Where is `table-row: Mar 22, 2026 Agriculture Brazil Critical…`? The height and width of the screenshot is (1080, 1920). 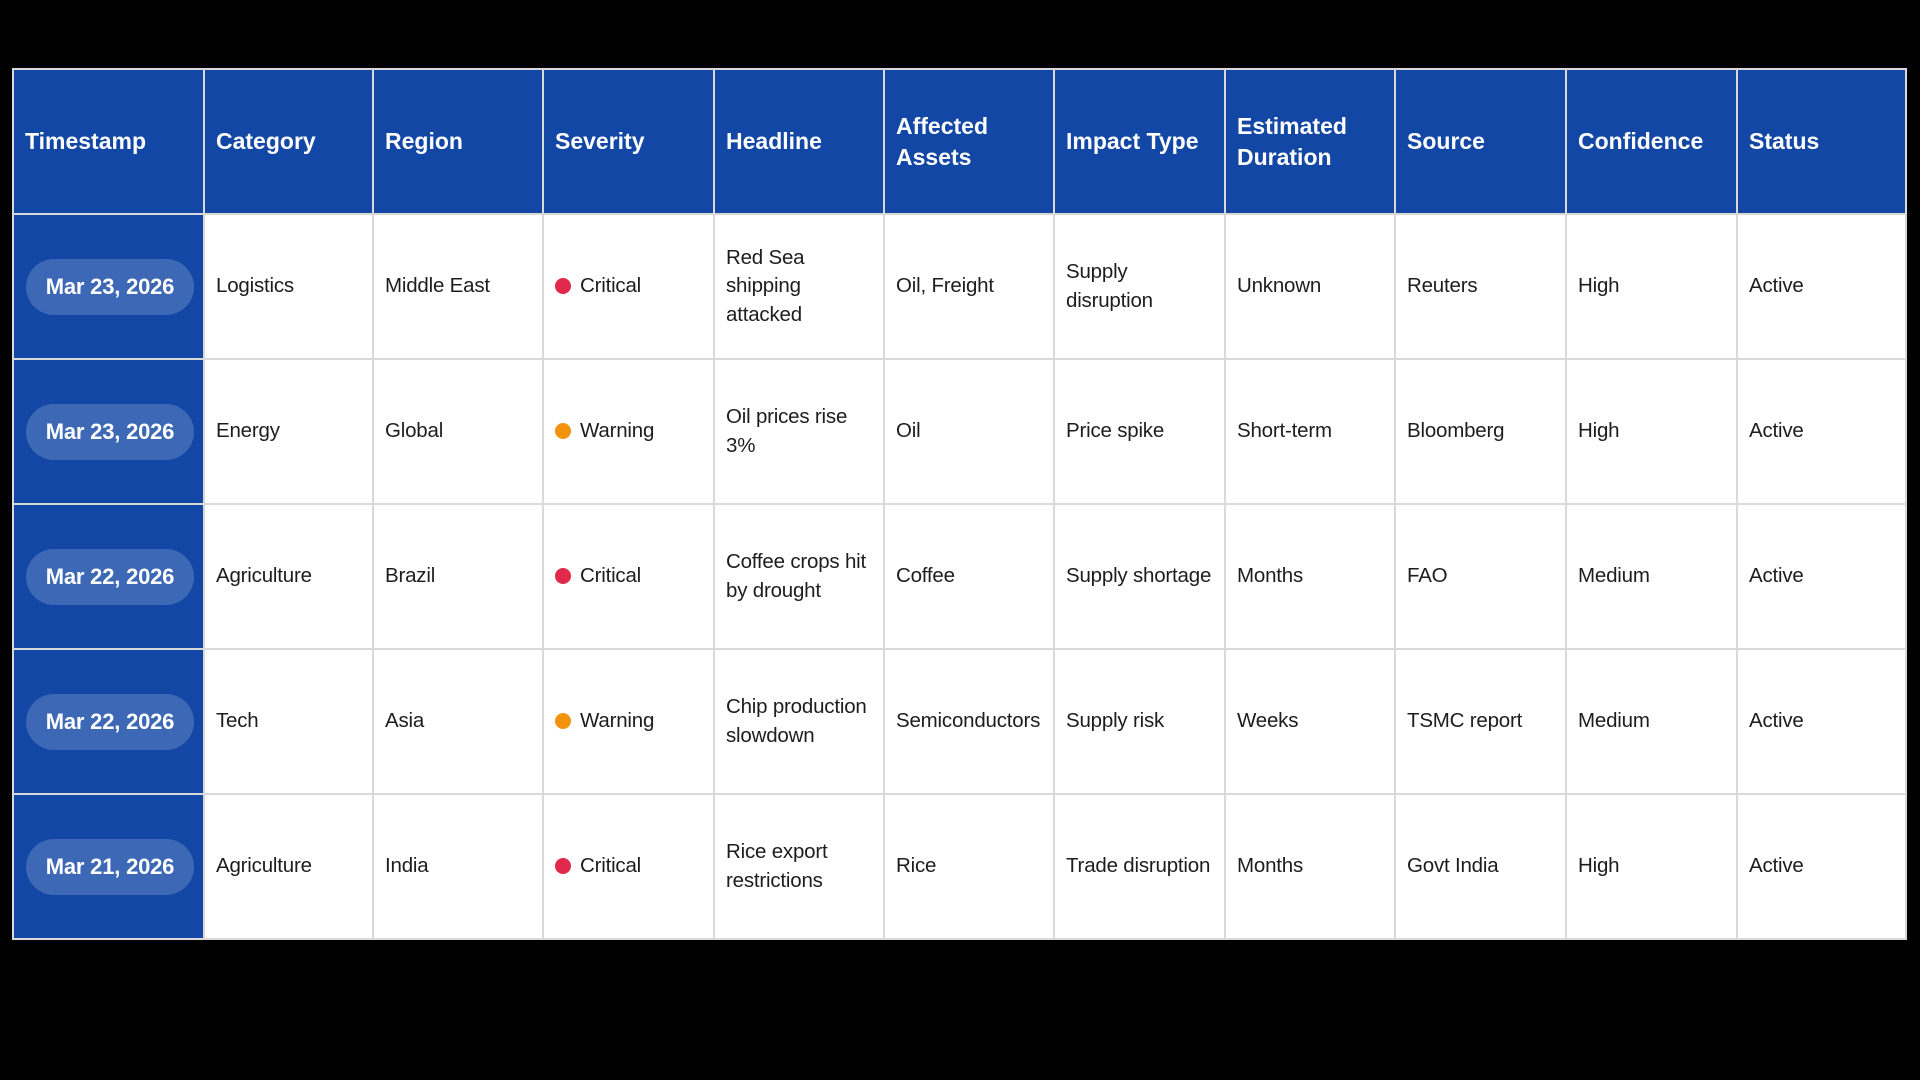
table-row: Mar 22, 2026 Agriculture Brazil Critical… is located at coordinates (959, 576).